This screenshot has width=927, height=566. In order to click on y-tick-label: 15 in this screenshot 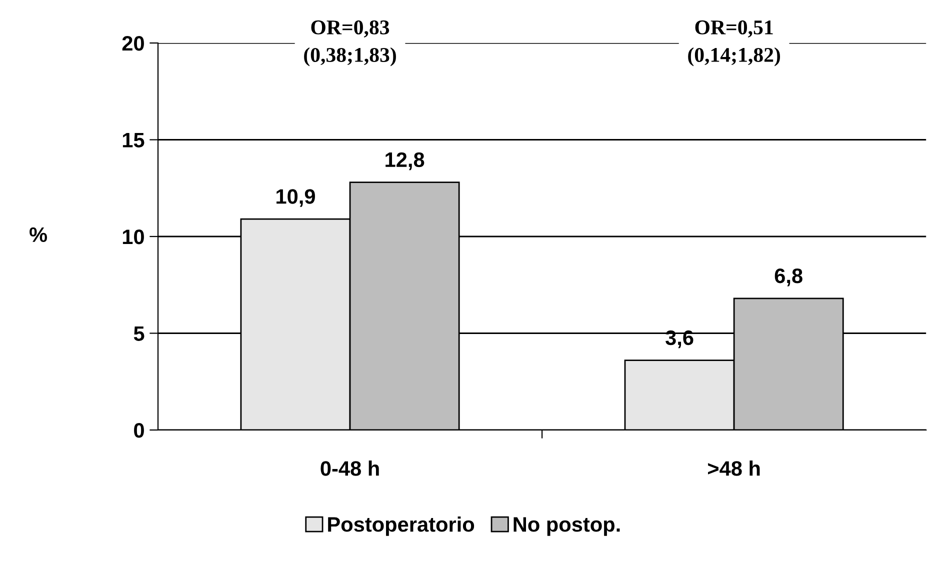, I will do `click(133, 140)`.